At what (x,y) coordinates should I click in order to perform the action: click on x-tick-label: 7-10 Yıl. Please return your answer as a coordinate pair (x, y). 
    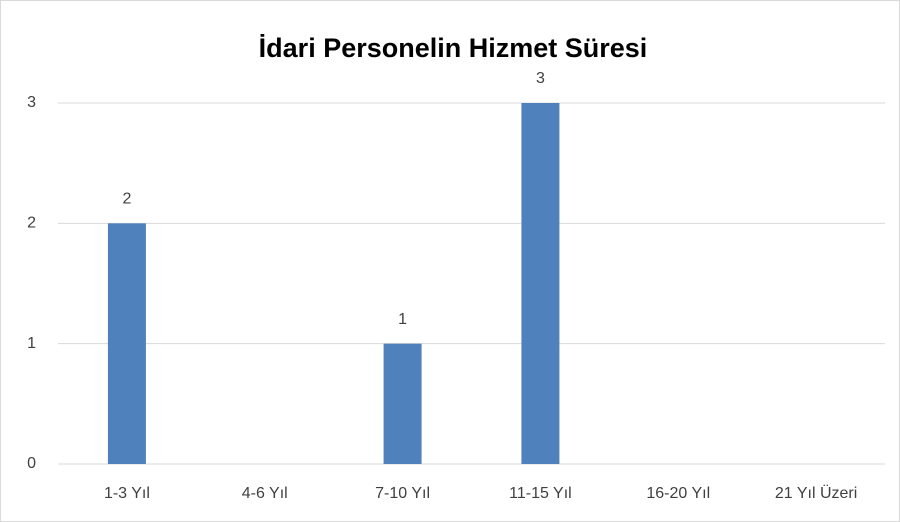
    Looking at the image, I should click on (402, 493).